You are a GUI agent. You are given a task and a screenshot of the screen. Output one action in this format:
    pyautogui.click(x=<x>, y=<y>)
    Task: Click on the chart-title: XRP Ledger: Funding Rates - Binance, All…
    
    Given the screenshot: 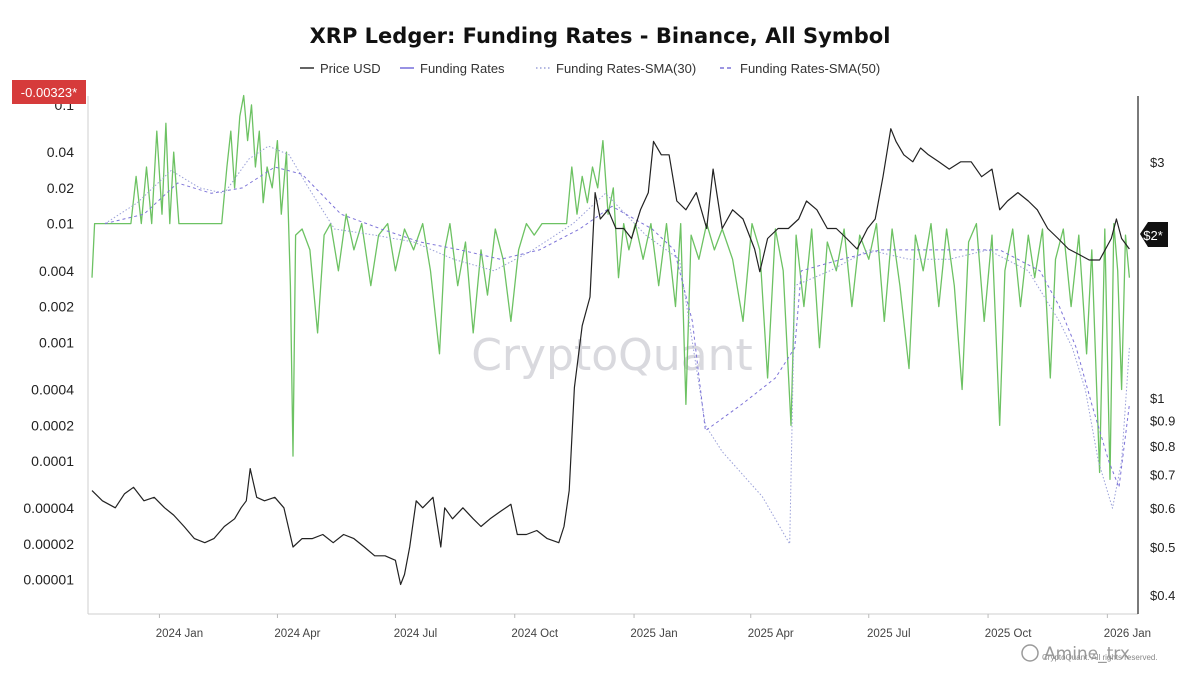 What is the action you would take?
    pyautogui.click(x=600, y=36)
    